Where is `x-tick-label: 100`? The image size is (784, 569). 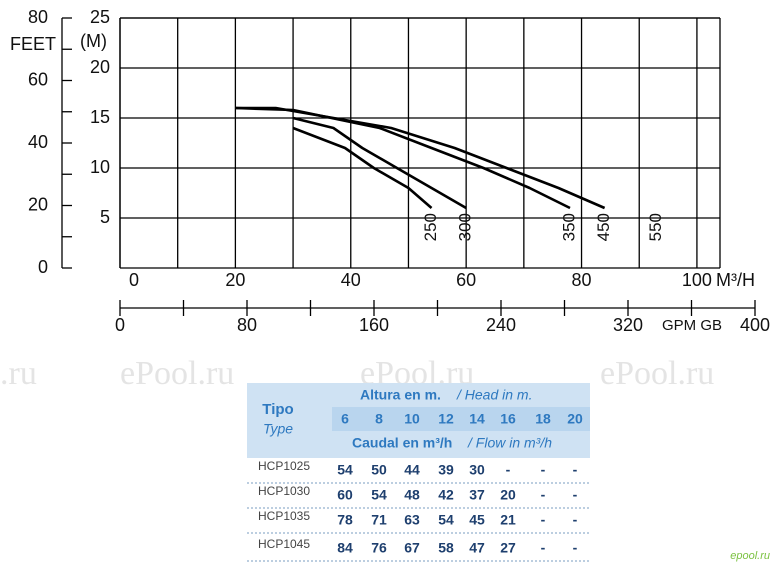 x-tick-label: 100 is located at coordinates (697, 280).